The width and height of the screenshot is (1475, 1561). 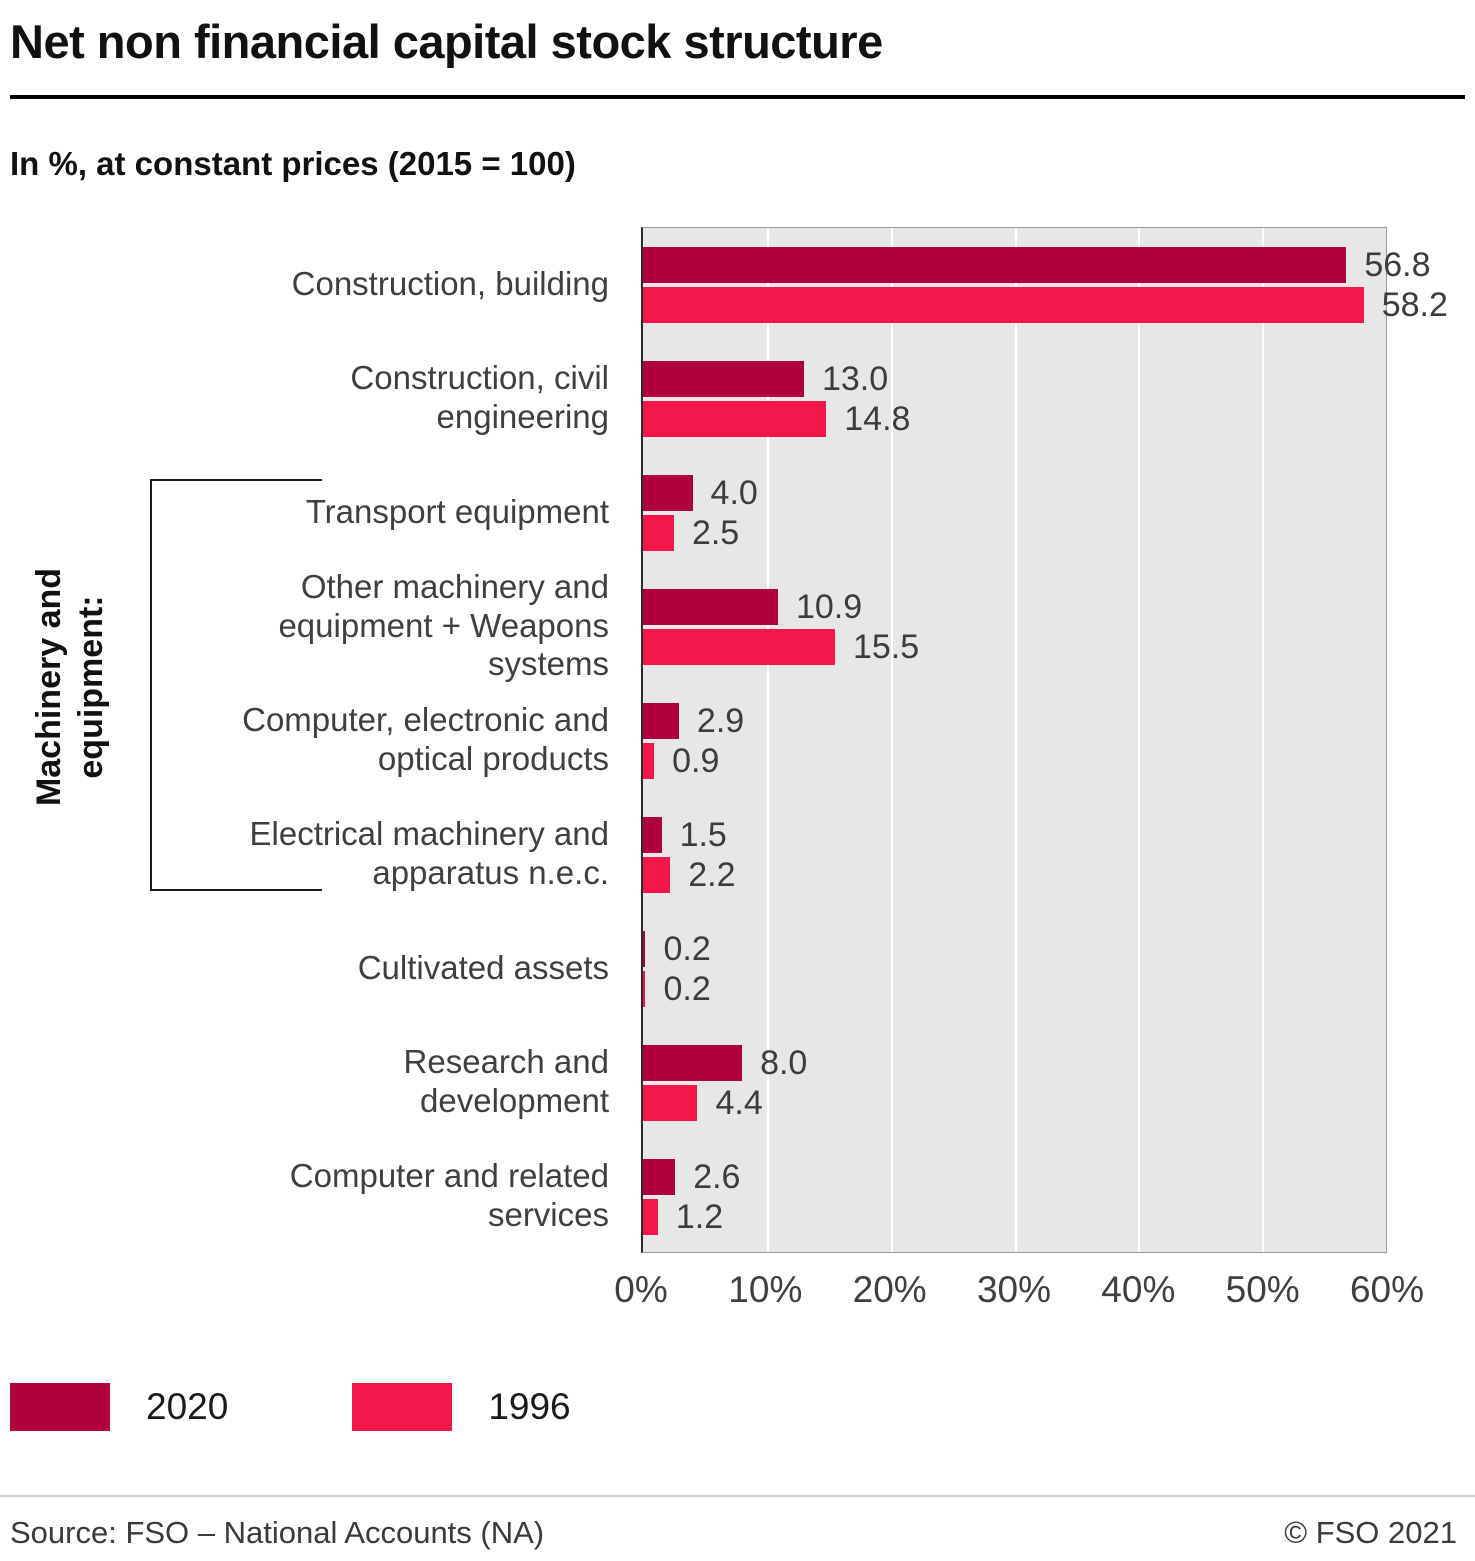 I want to click on value-label: 13.0, so click(x=855, y=378).